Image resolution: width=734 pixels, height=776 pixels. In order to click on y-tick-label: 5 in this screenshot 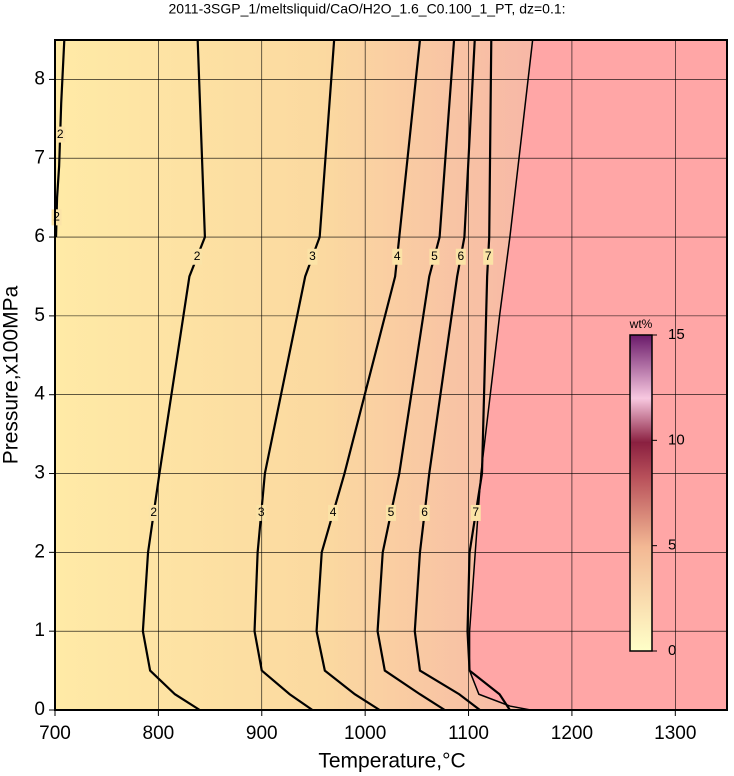, I will do `click(39, 315)`.